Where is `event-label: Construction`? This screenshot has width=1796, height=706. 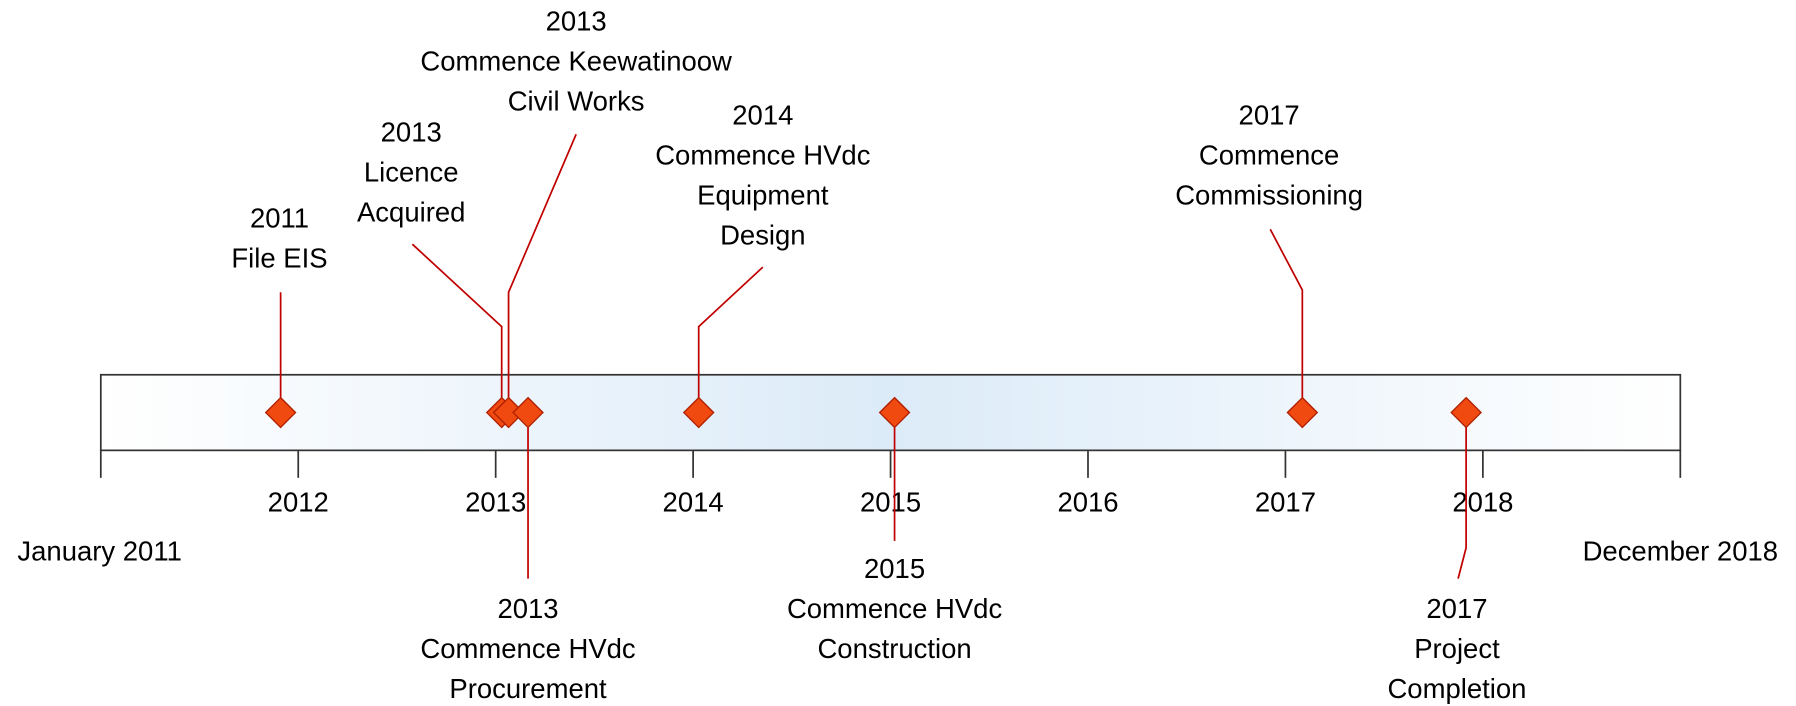 event-label: Construction is located at coordinates (894, 648).